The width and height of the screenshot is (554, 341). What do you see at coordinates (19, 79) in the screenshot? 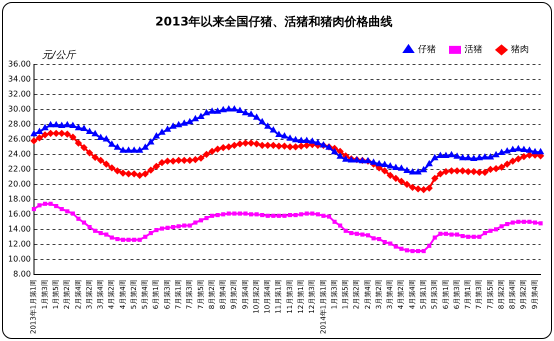
I see `y-tick-label: 34.00` at bounding box center [19, 79].